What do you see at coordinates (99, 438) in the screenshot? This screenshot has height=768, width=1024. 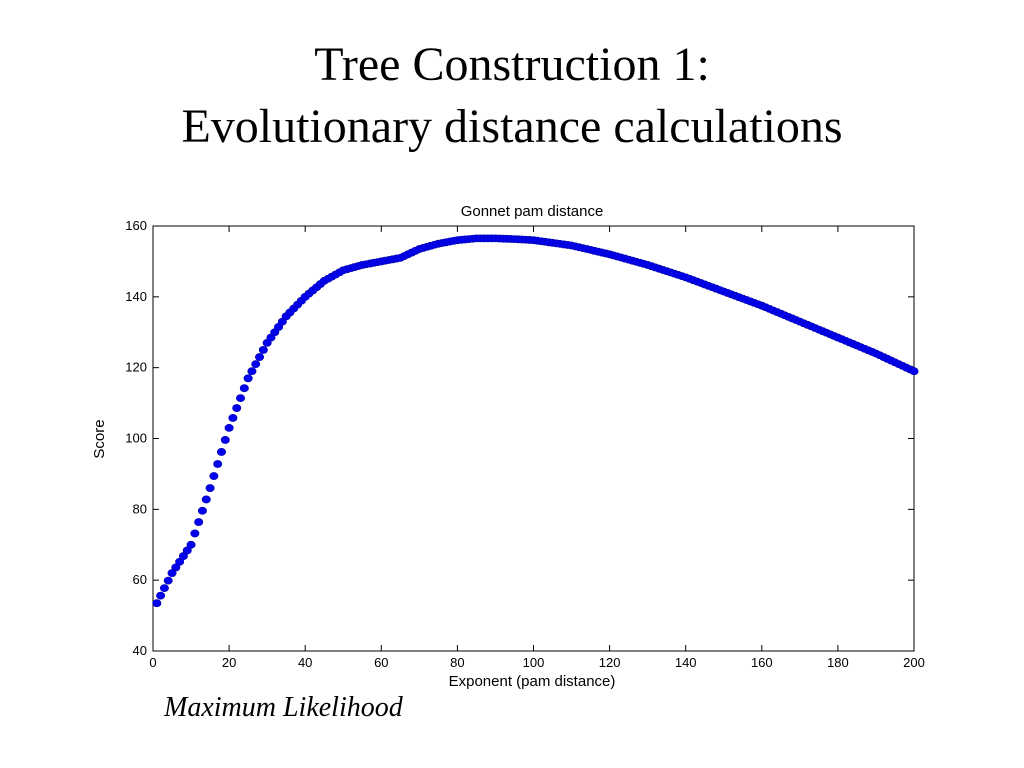 I see `y-axis-label: Score` at bounding box center [99, 438].